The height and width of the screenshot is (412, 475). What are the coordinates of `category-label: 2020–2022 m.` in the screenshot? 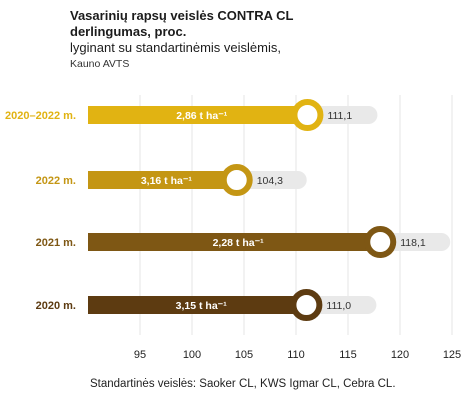 It's located at (40, 116).